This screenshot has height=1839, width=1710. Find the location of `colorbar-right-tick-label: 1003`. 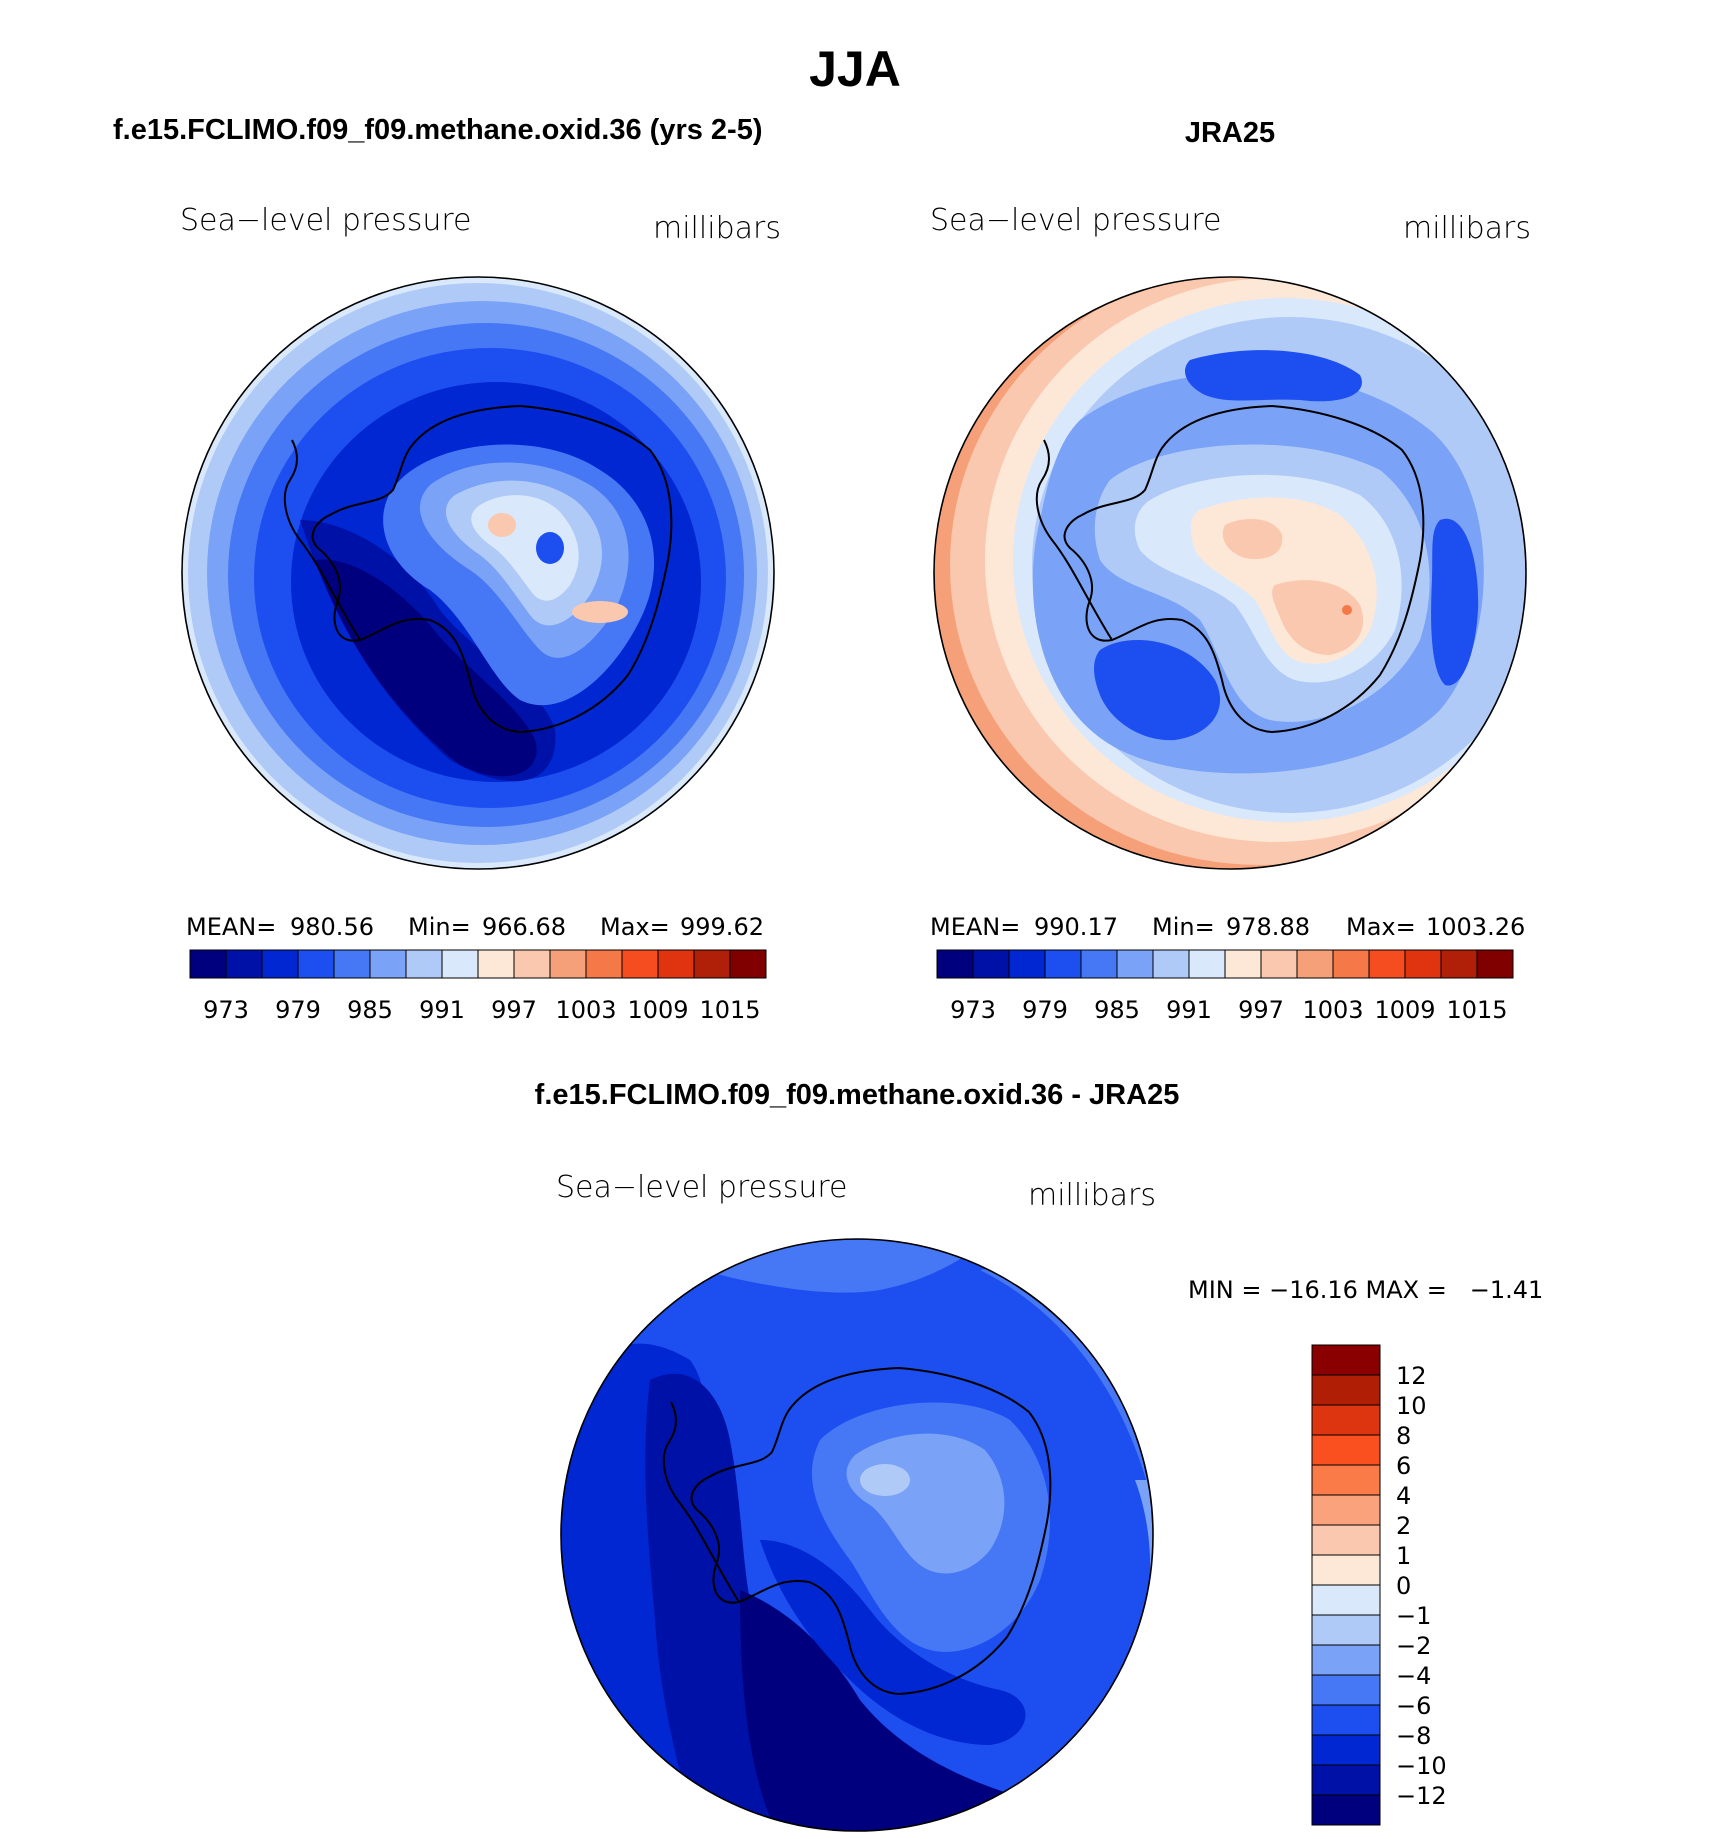

colorbar-right-tick-label: 1003 is located at coordinates (1332, 1010).